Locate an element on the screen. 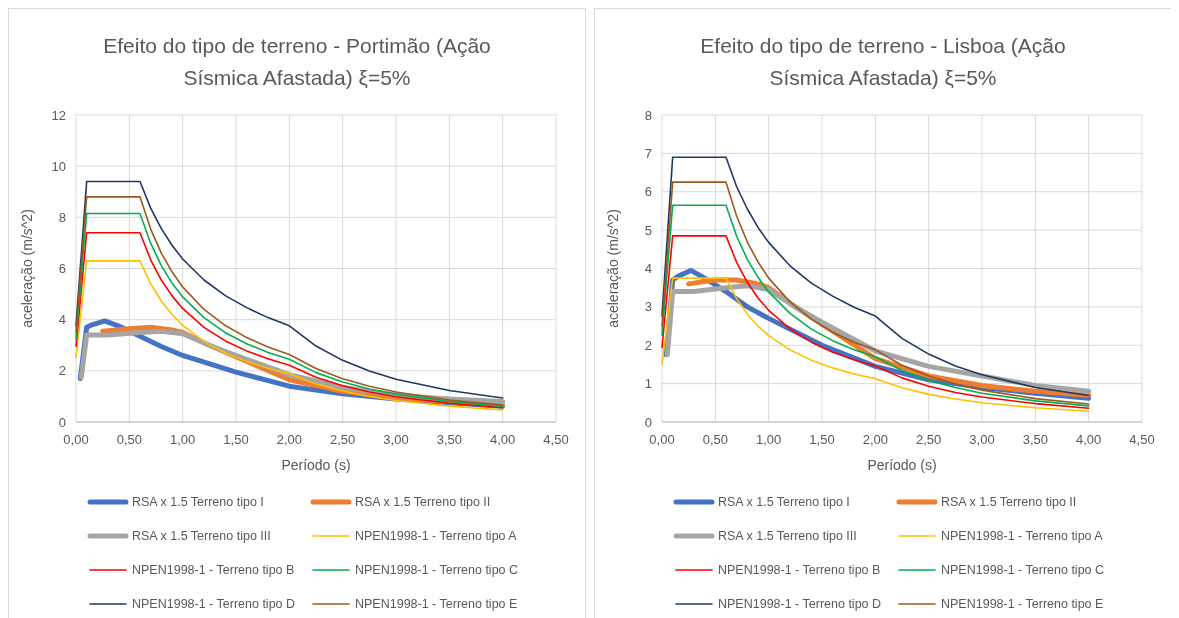  y-tick-label: 5 is located at coordinates (648, 230).